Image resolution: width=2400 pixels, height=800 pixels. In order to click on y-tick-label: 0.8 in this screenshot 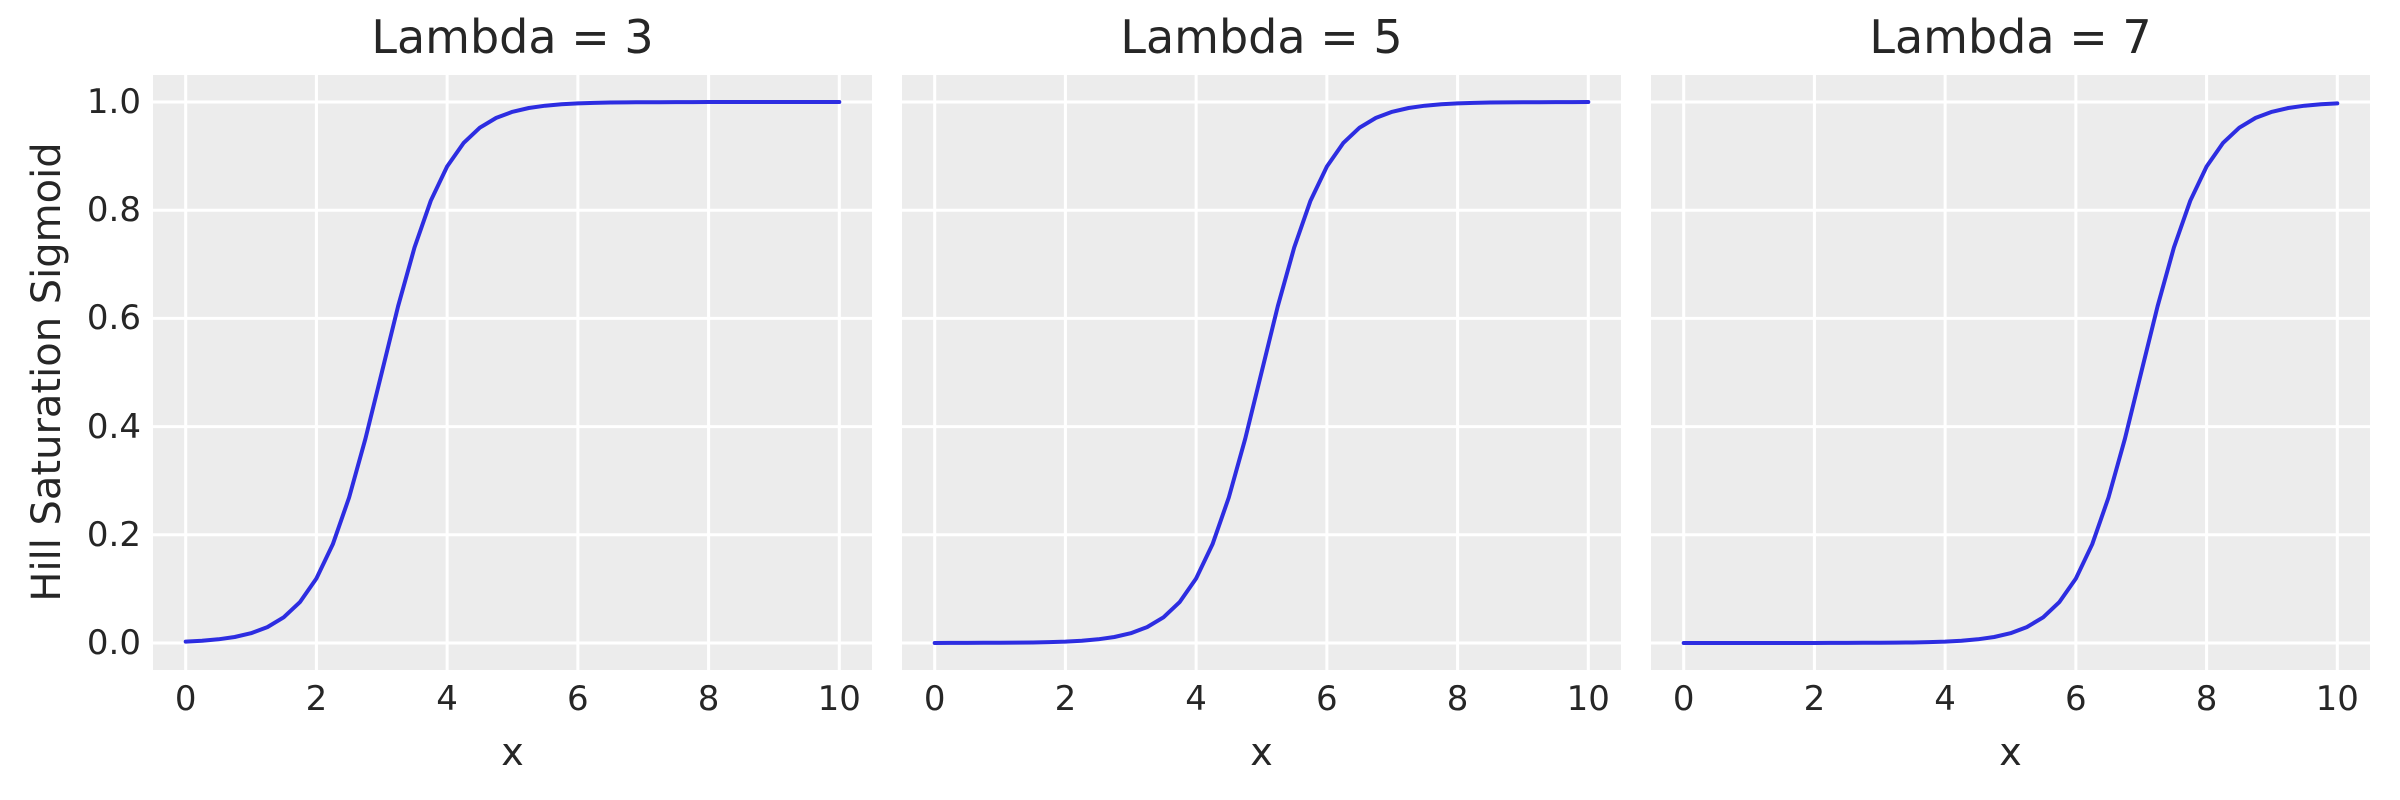, I will do `click(113, 210)`.